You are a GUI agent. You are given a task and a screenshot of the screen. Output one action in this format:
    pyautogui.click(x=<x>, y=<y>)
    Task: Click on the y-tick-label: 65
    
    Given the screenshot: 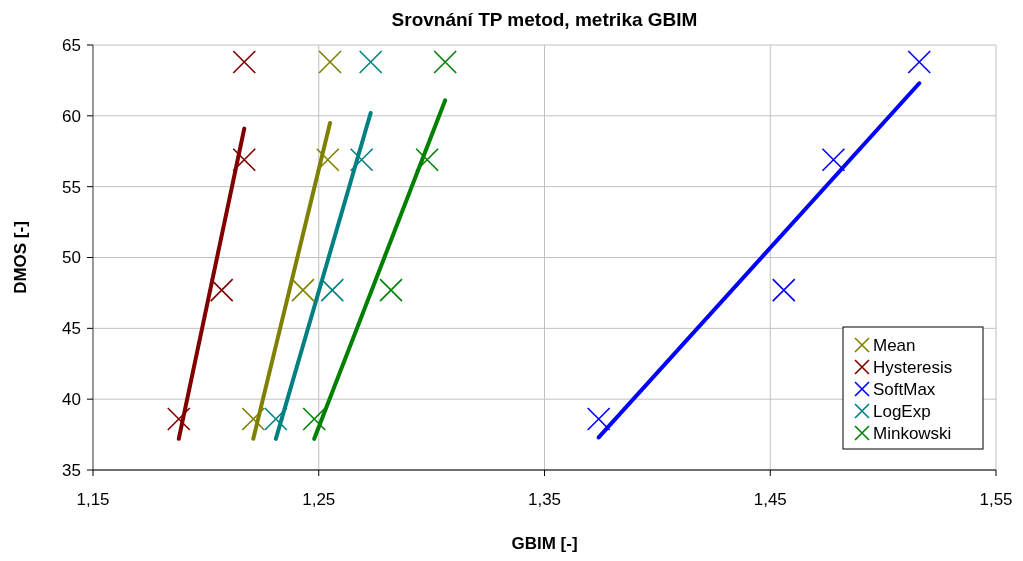 What is the action you would take?
    pyautogui.click(x=71, y=45)
    